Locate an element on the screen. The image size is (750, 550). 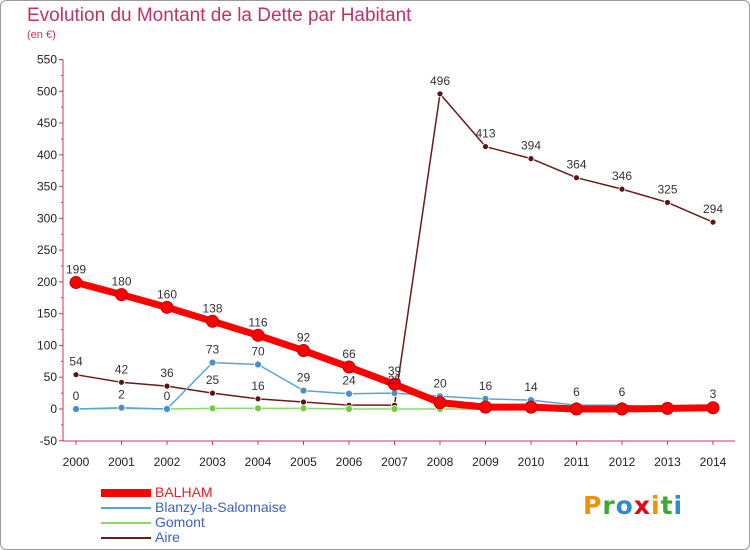
y-tick-label: 250 is located at coordinates (47, 250).